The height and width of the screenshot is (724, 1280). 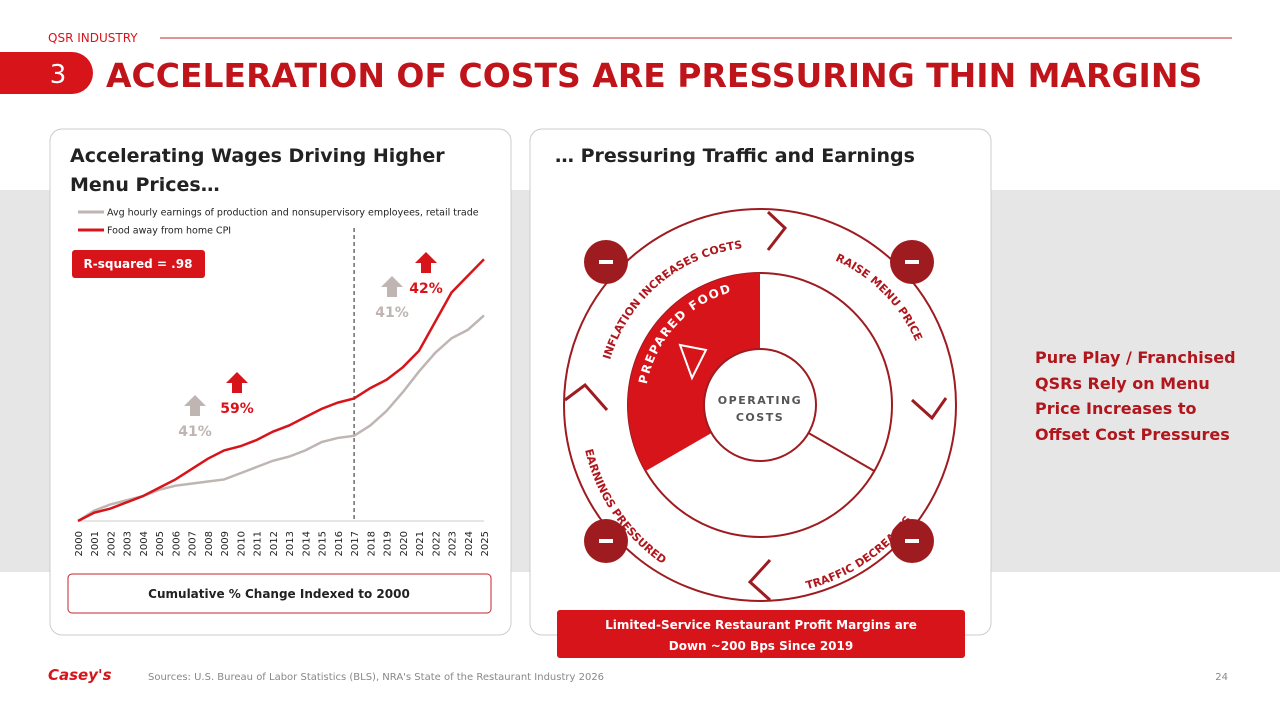 I want to click on x-tick-label: 2008, so click(x=209, y=543).